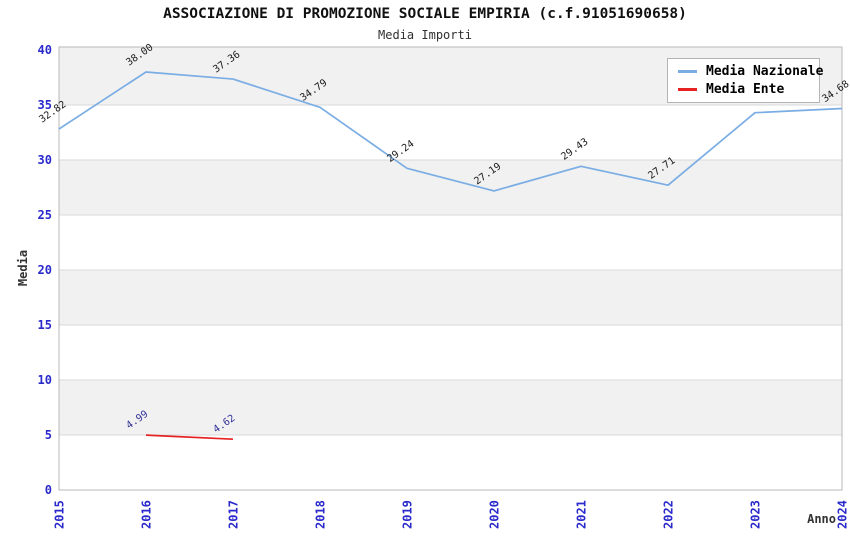 This screenshot has width=850, height=550. I want to click on x-tick-label: 2022, so click(669, 514).